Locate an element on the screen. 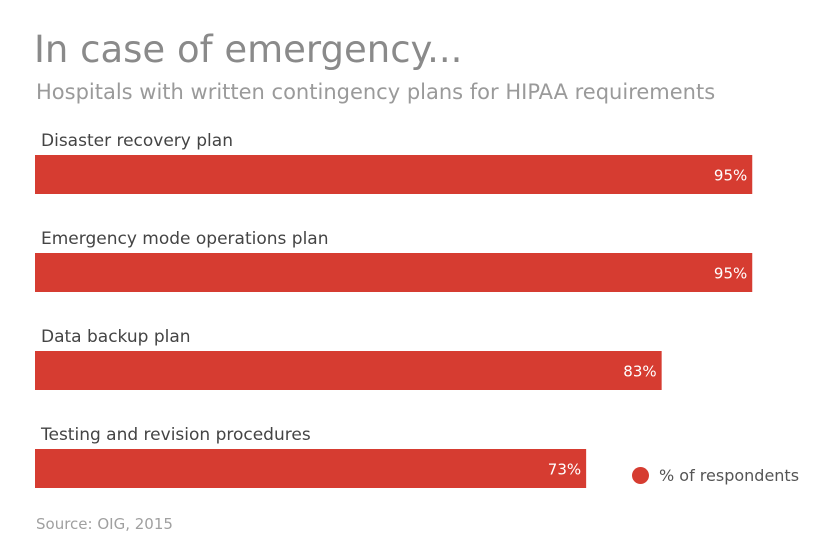 The width and height of the screenshot is (840, 547). category-label: Testing and revision procedures is located at coordinates (175, 435).